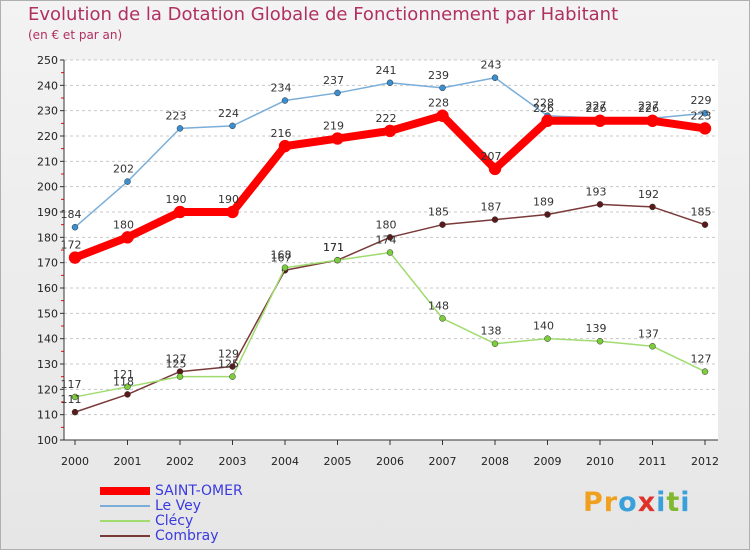 This screenshot has height=550, width=750. What do you see at coordinates (47, 288) in the screenshot?
I see `y-tick-label: 160` at bounding box center [47, 288].